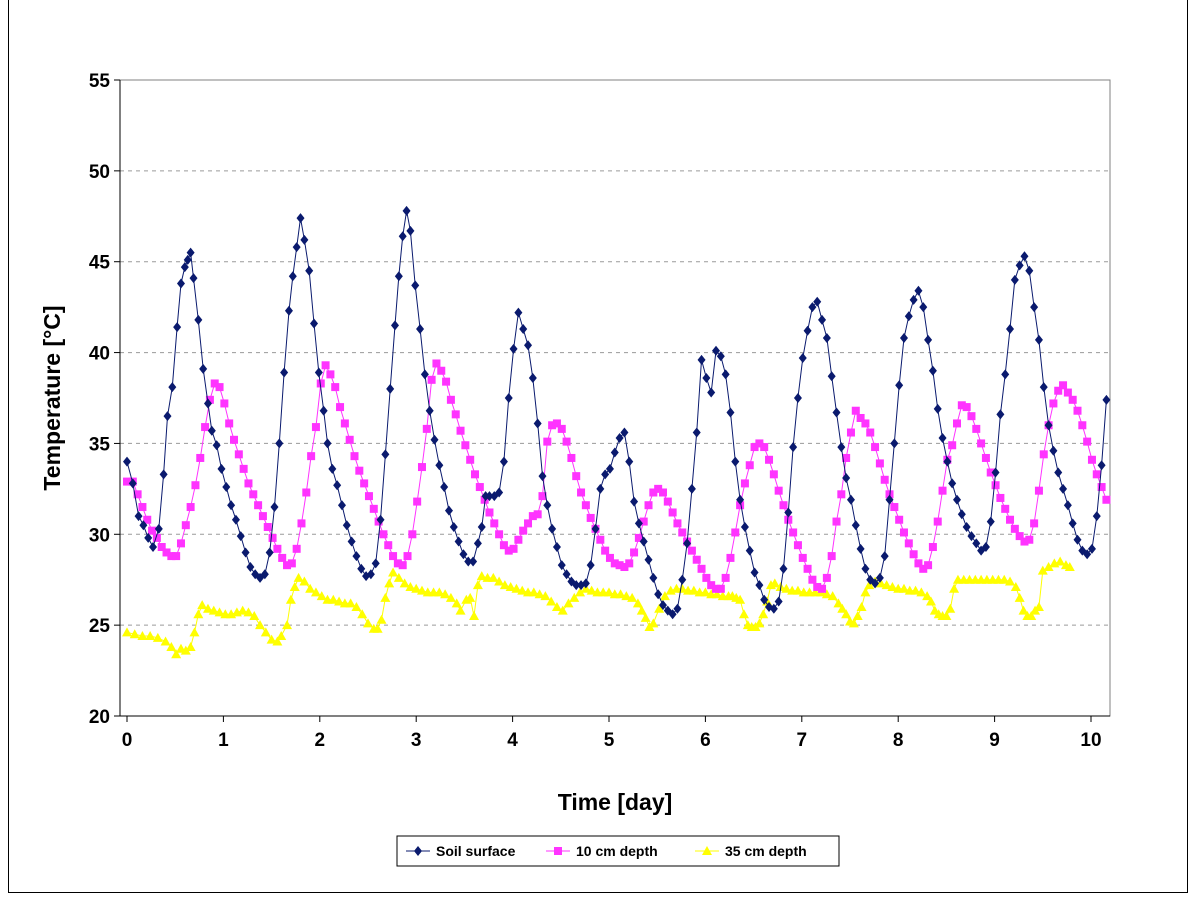  Describe the element at coordinates (52, 397) in the screenshot. I see `y-axis-title: Temperature [°C]` at that location.